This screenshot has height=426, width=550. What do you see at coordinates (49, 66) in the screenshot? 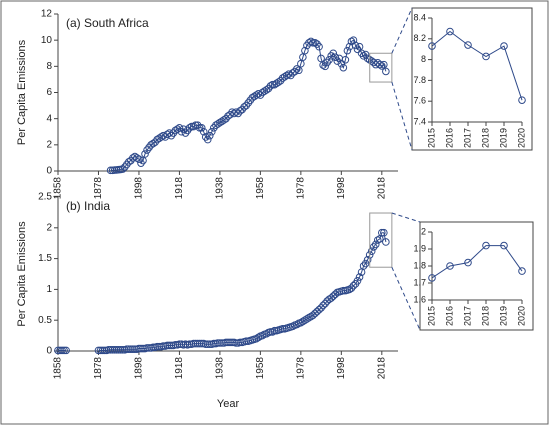
I see `y-tick-label: 8` at bounding box center [49, 66].